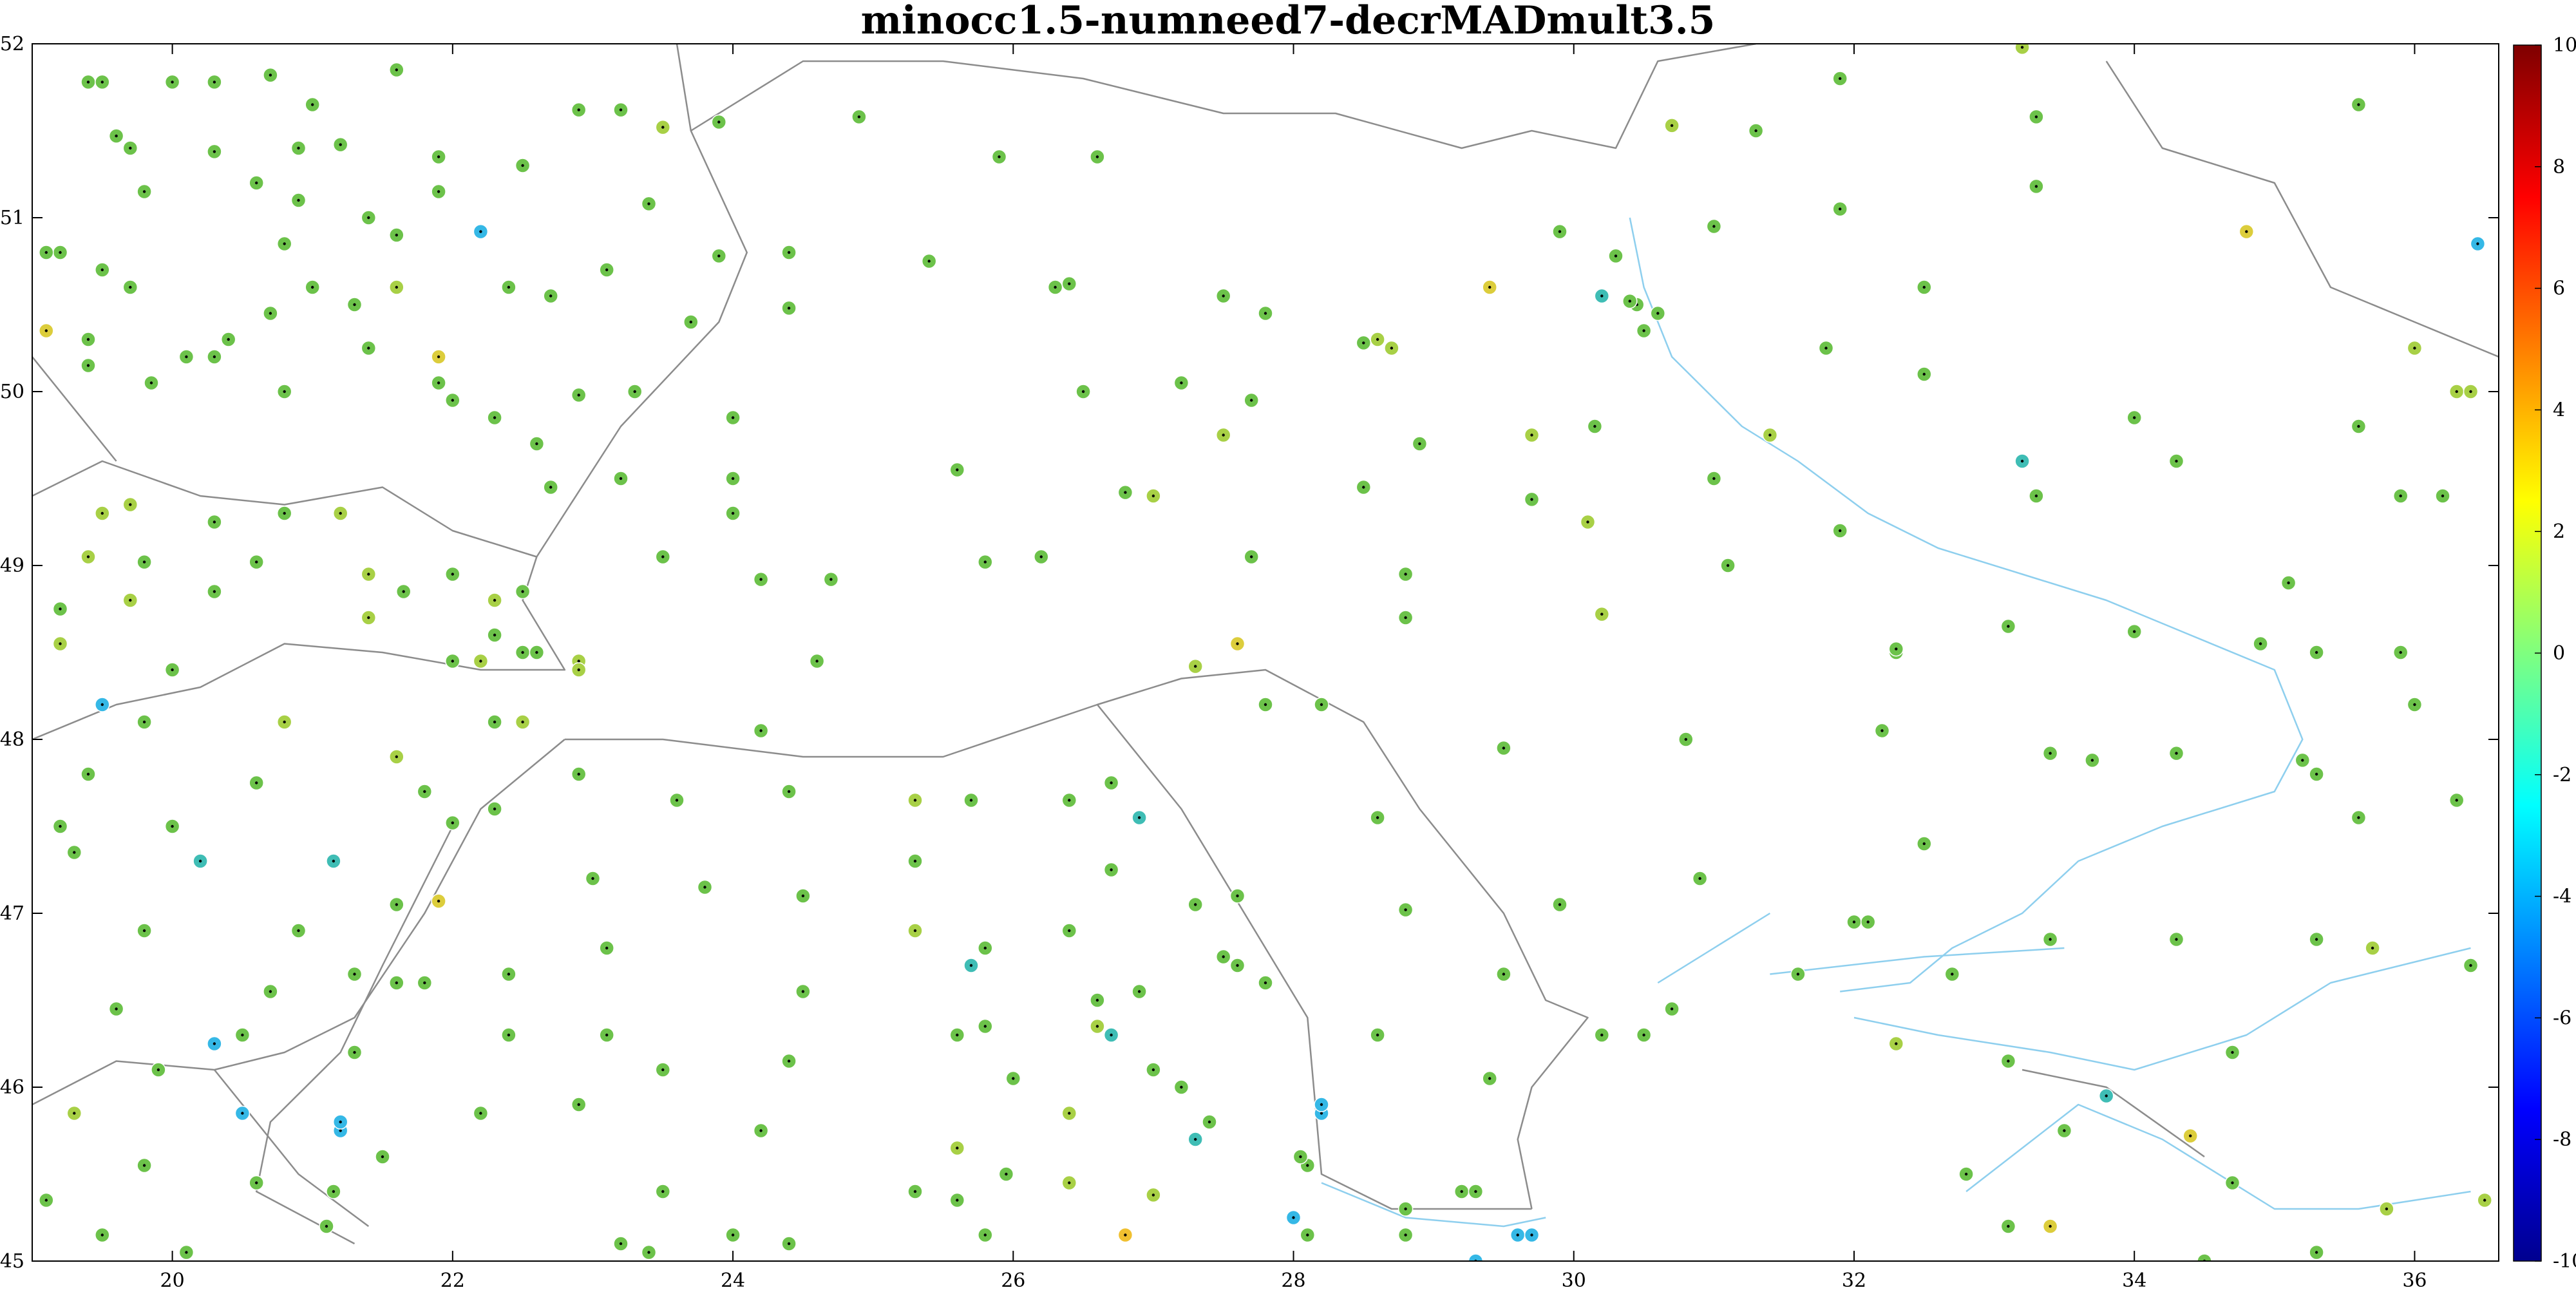 The height and width of the screenshot is (1292, 2576). What do you see at coordinates (1574, 1280) in the screenshot?
I see `x-tick-label: 30` at bounding box center [1574, 1280].